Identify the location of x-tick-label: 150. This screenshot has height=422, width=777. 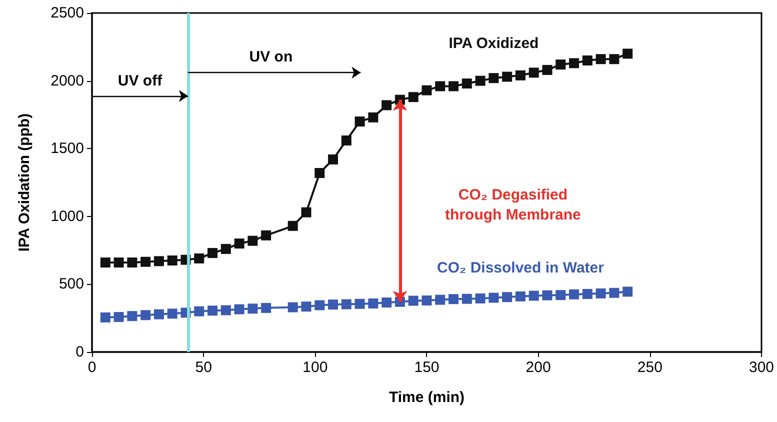
(427, 367).